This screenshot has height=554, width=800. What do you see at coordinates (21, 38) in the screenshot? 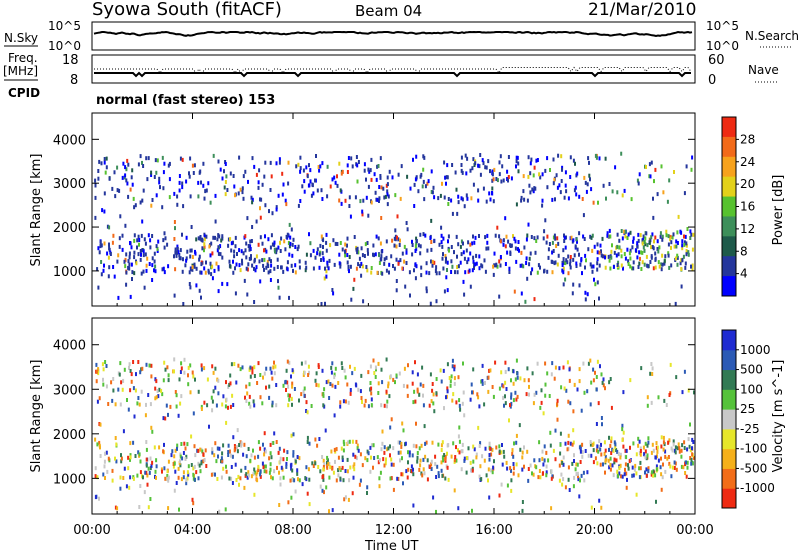
I see `n-sky-label: N.Sky` at bounding box center [21, 38].